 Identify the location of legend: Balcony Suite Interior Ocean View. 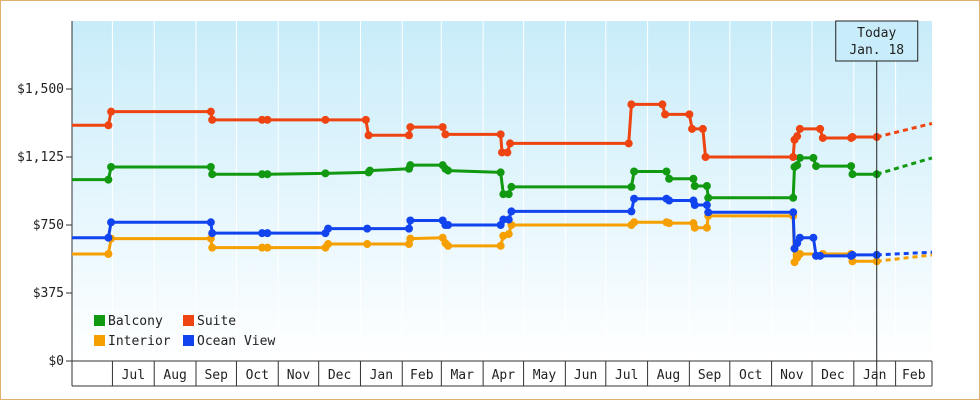
(184, 331).